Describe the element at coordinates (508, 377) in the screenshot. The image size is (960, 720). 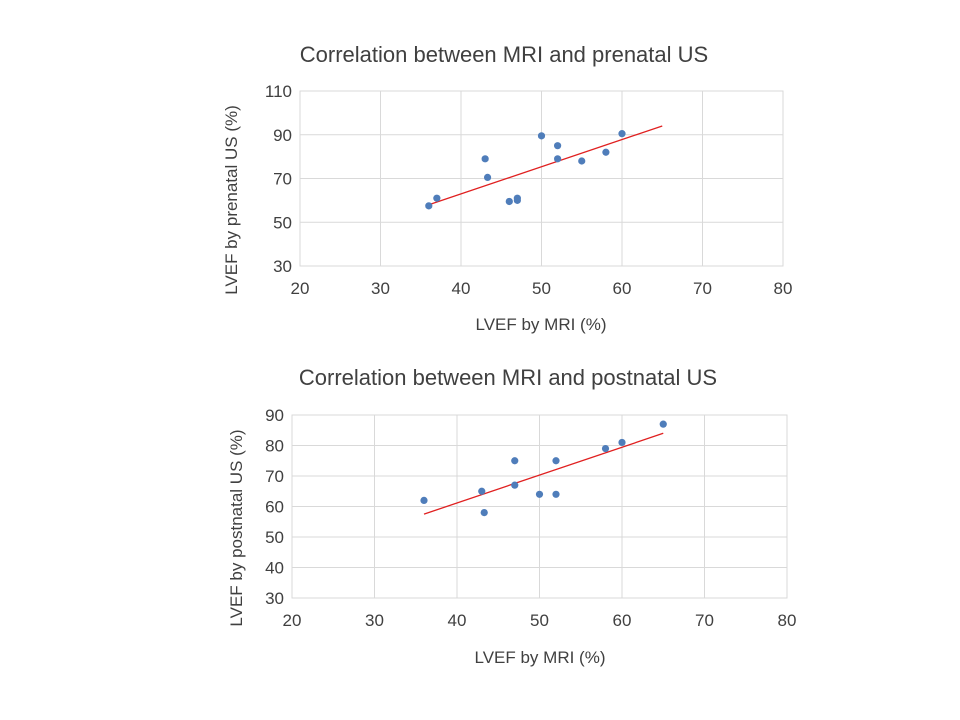
I see `chart-title: Correlation between MRI and postnatal US` at that location.